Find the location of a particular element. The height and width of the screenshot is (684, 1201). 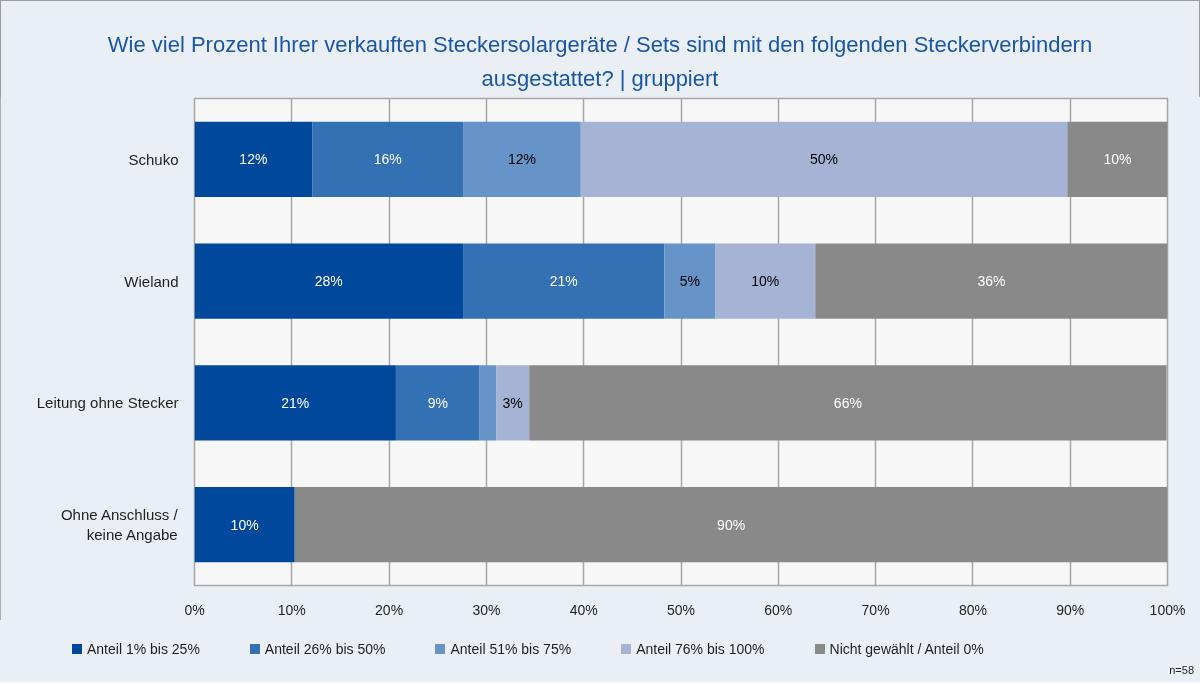

x-tick-label: 0% is located at coordinates (194, 609).